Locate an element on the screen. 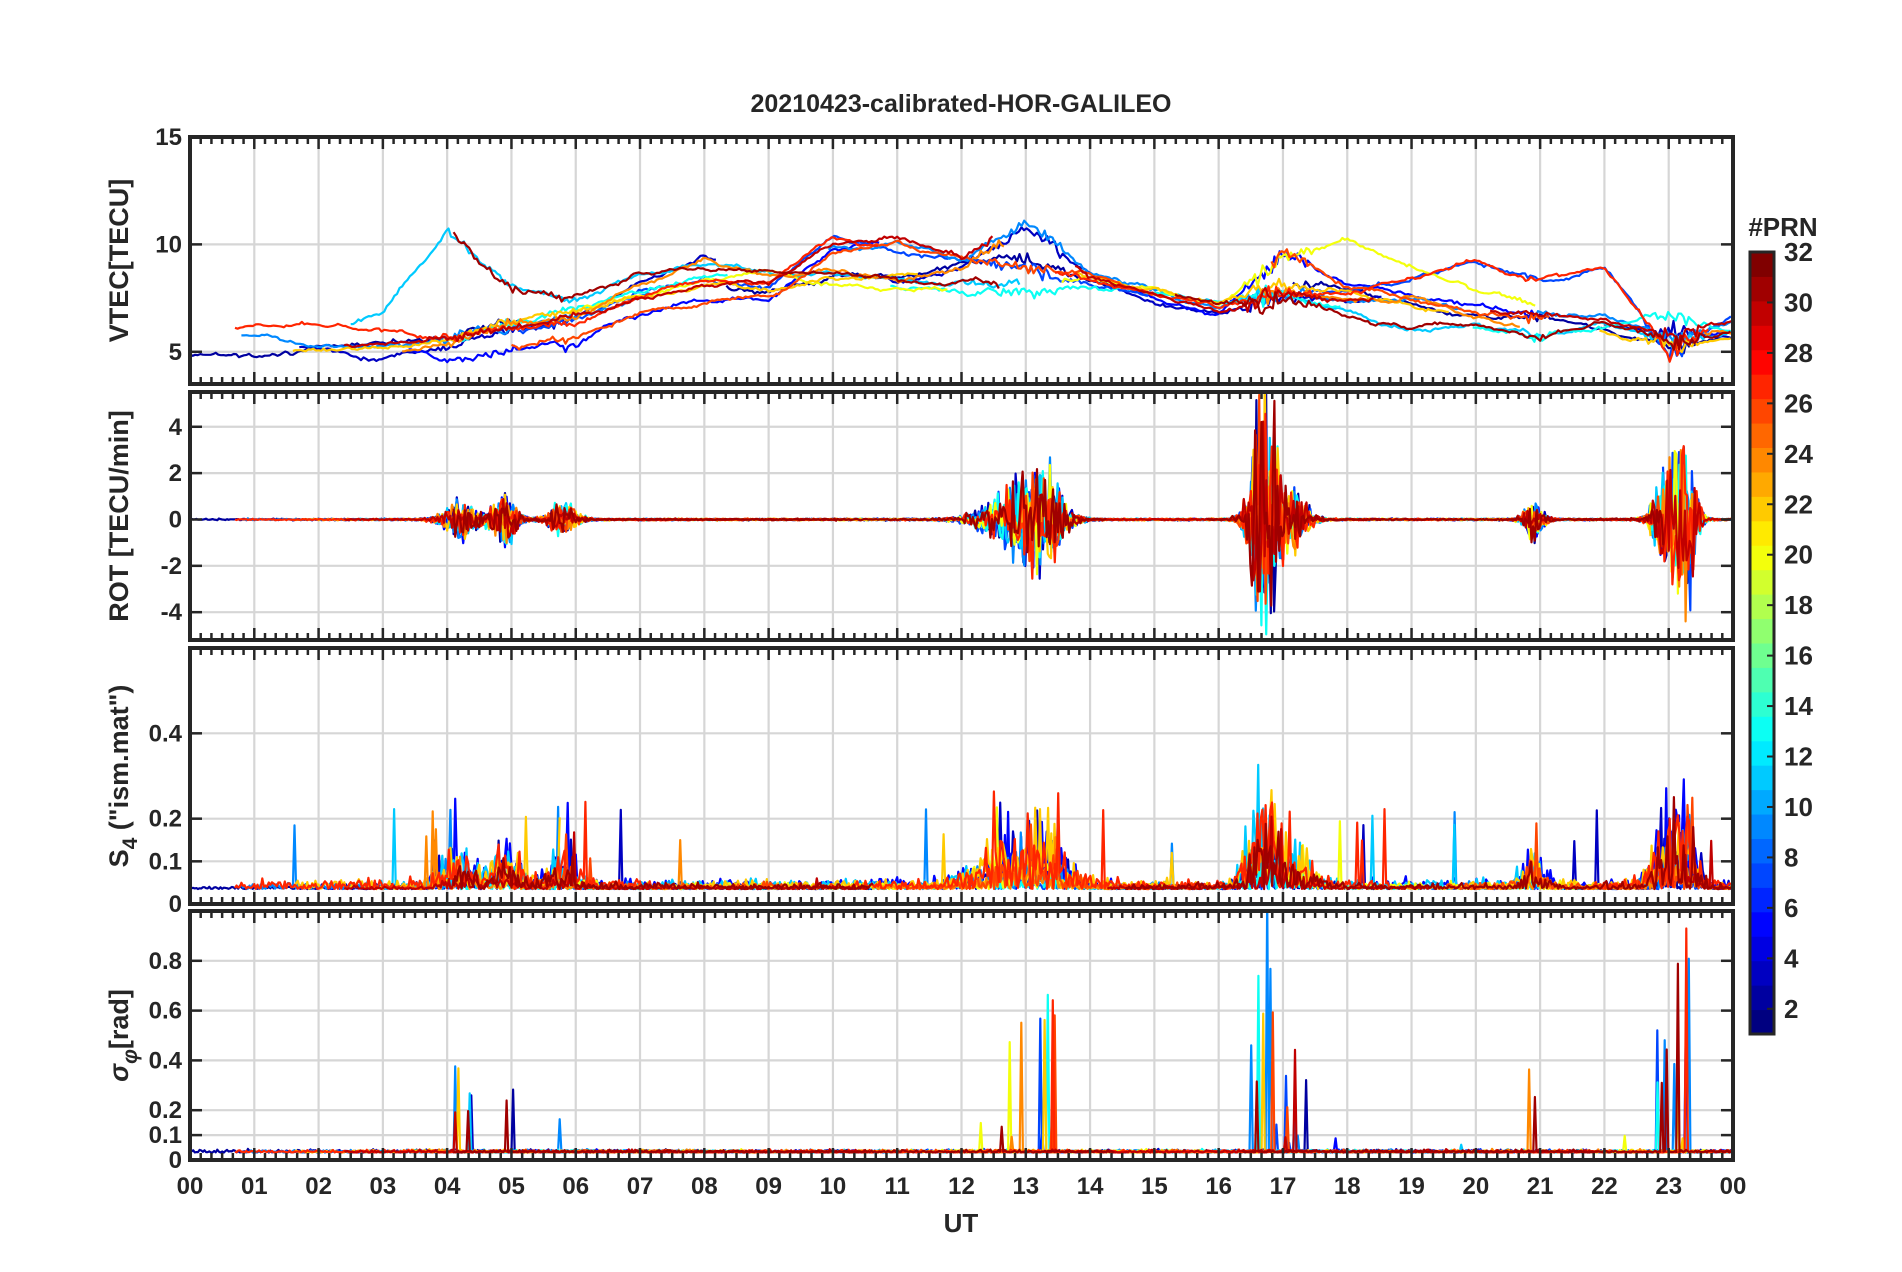 The height and width of the screenshot is (1272, 1902). s4-traces is located at coordinates (961, 827).